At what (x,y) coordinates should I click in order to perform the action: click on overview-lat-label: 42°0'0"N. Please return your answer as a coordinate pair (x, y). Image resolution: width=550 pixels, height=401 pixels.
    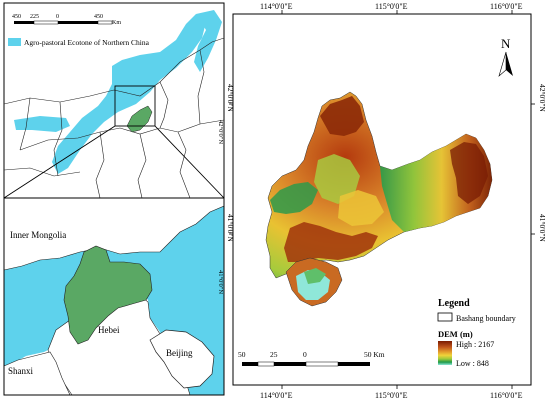
    Looking at the image, I should click on (220, 132).